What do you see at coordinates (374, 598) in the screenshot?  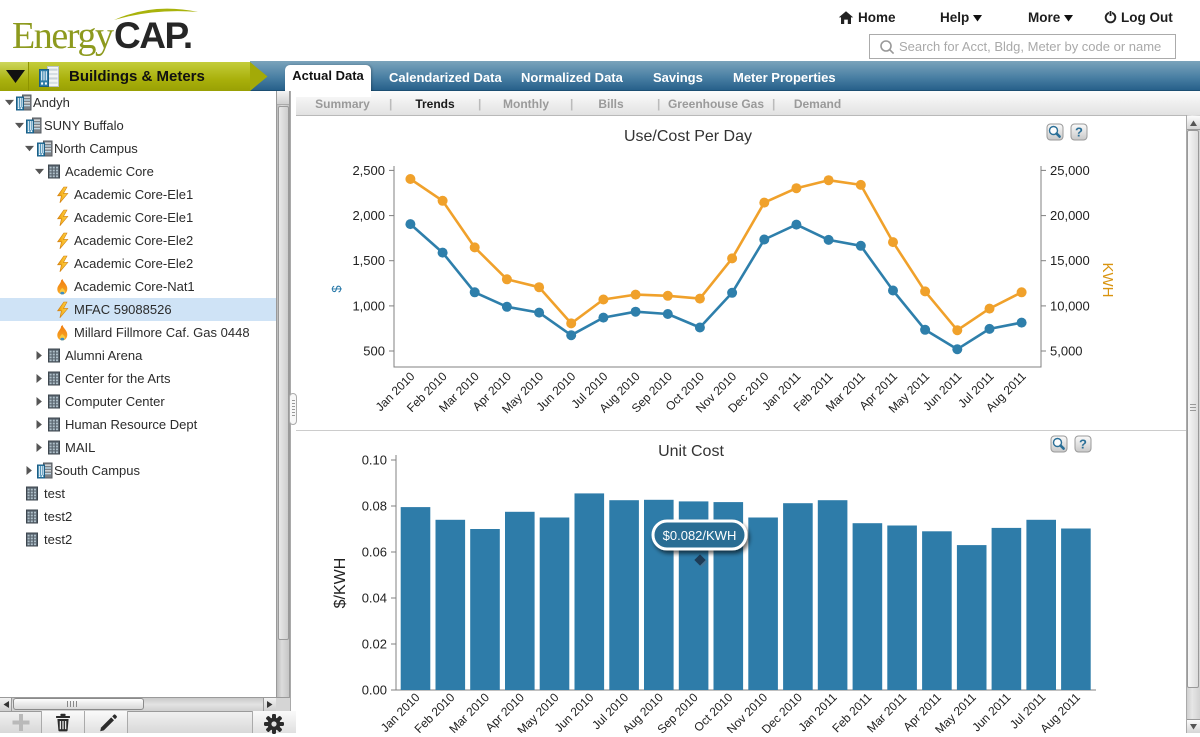 I see `svg-text: 0.04` at bounding box center [374, 598].